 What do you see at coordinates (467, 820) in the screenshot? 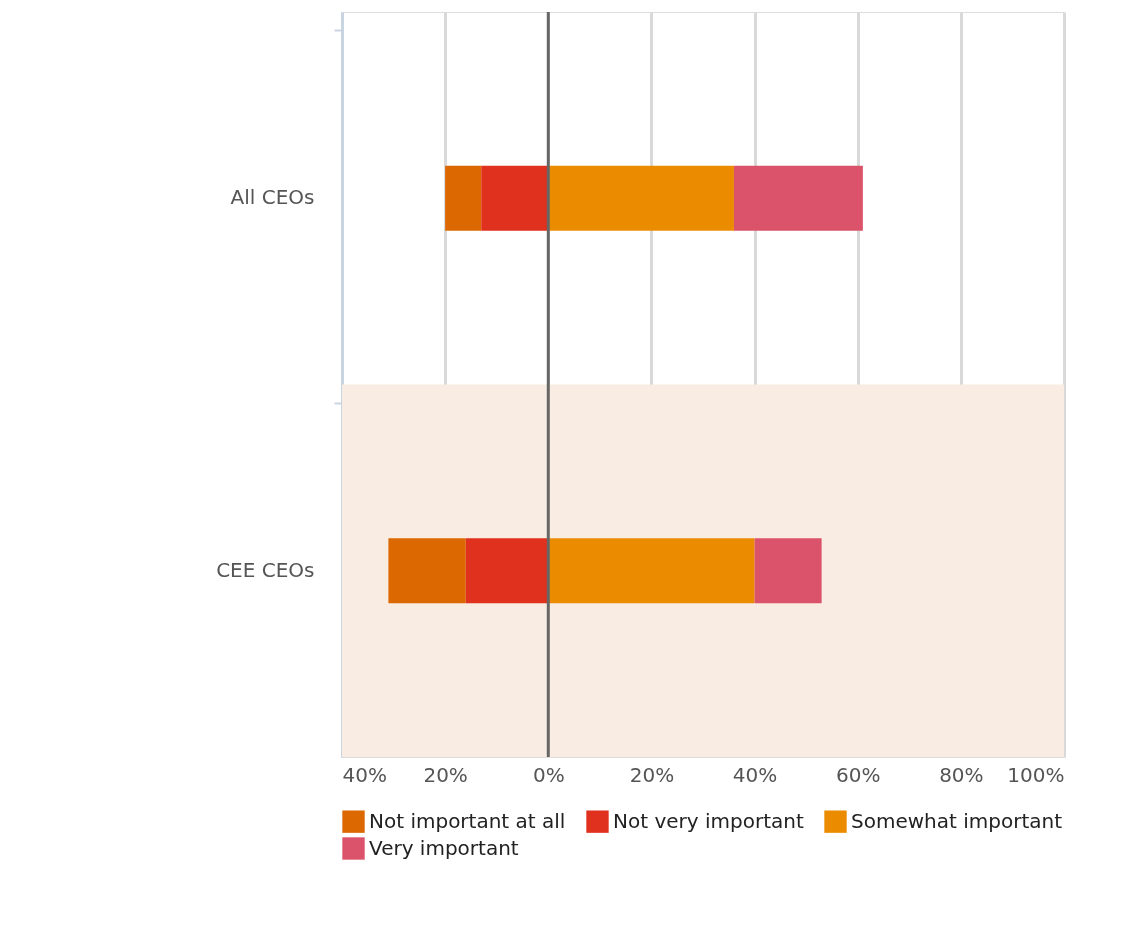
I see `legend-label: Not important at all` at bounding box center [467, 820].